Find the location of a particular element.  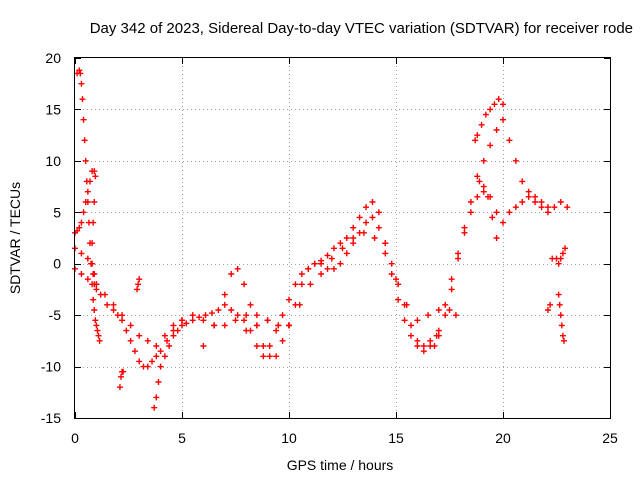

x-tick-label: 5 is located at coordinates (182, 438).